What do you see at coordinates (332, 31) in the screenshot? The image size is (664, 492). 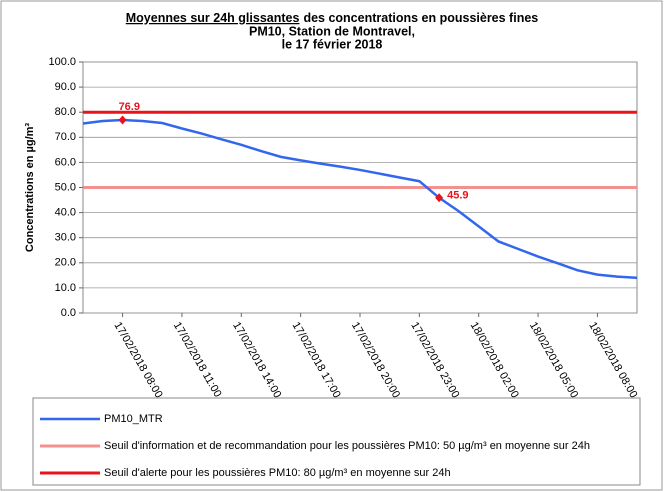 I see `chart-title: PM10, Station de Montravel,` at bounding box center [332, 31].